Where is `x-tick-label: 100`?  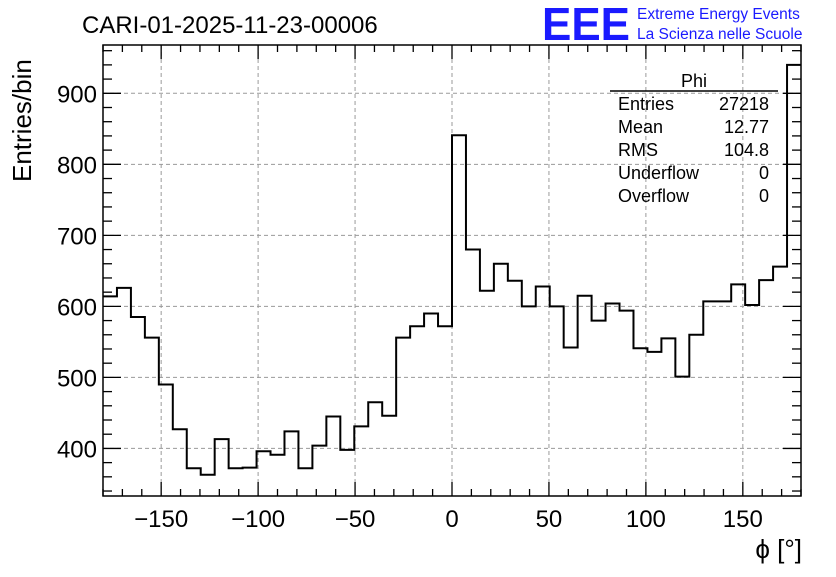 x-tick-label: 100 is located at coordinates (646, 519).